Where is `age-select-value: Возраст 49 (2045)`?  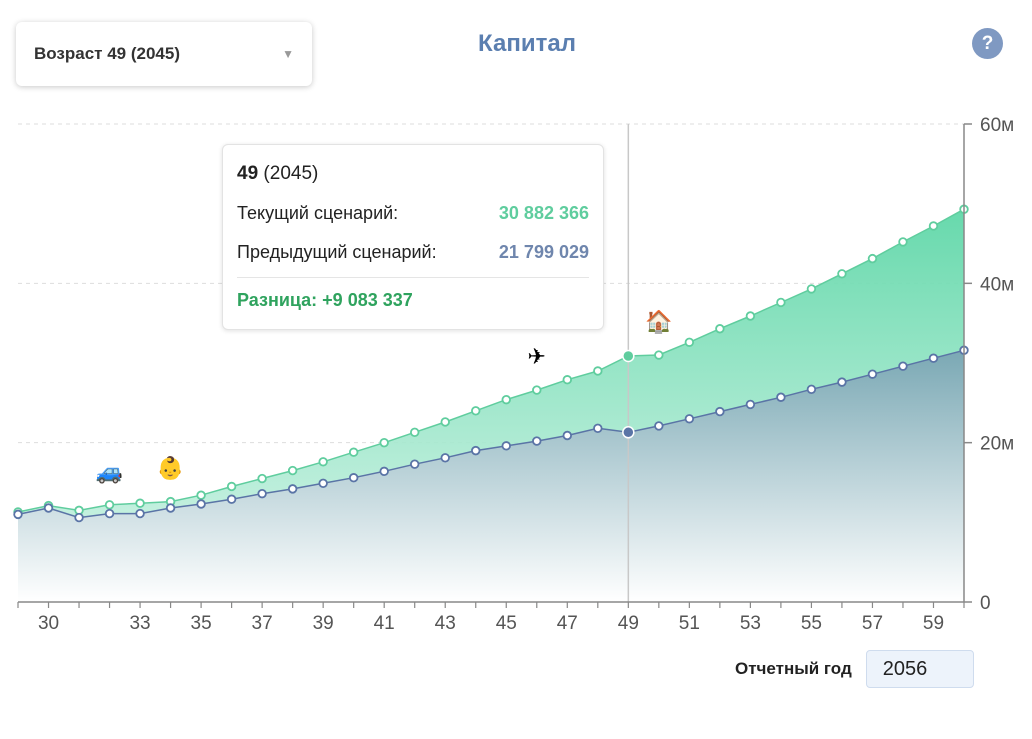
age-select-value: Возраст 49 (2045) is located at coordinates (107, 53).